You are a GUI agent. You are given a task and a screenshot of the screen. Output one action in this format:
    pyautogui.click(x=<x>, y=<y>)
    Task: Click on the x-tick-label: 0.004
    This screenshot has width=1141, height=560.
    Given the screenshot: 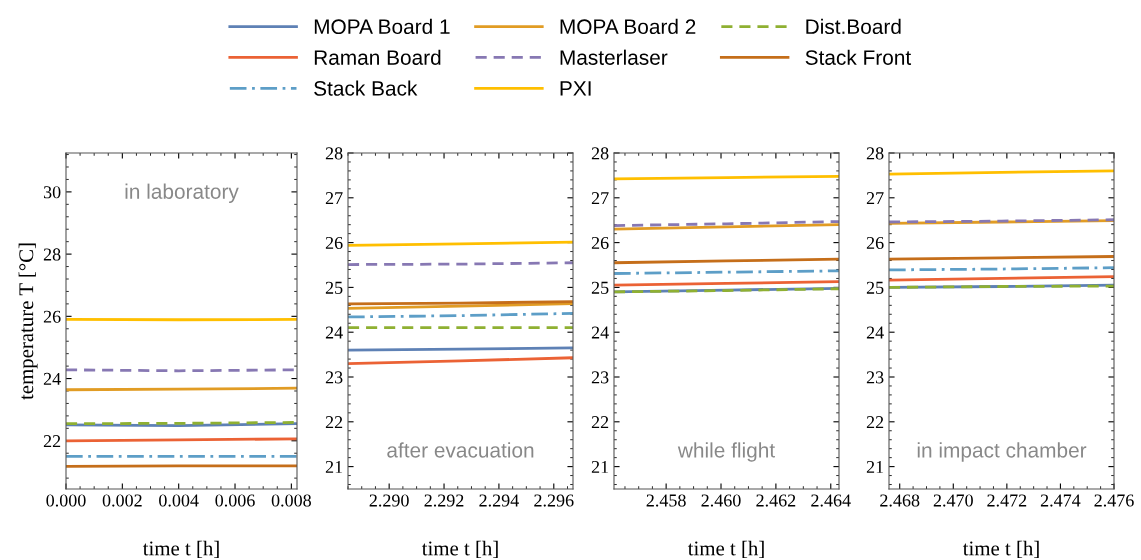 What is the action you would take?
    pyautogui.click(x=179, y=500)
    